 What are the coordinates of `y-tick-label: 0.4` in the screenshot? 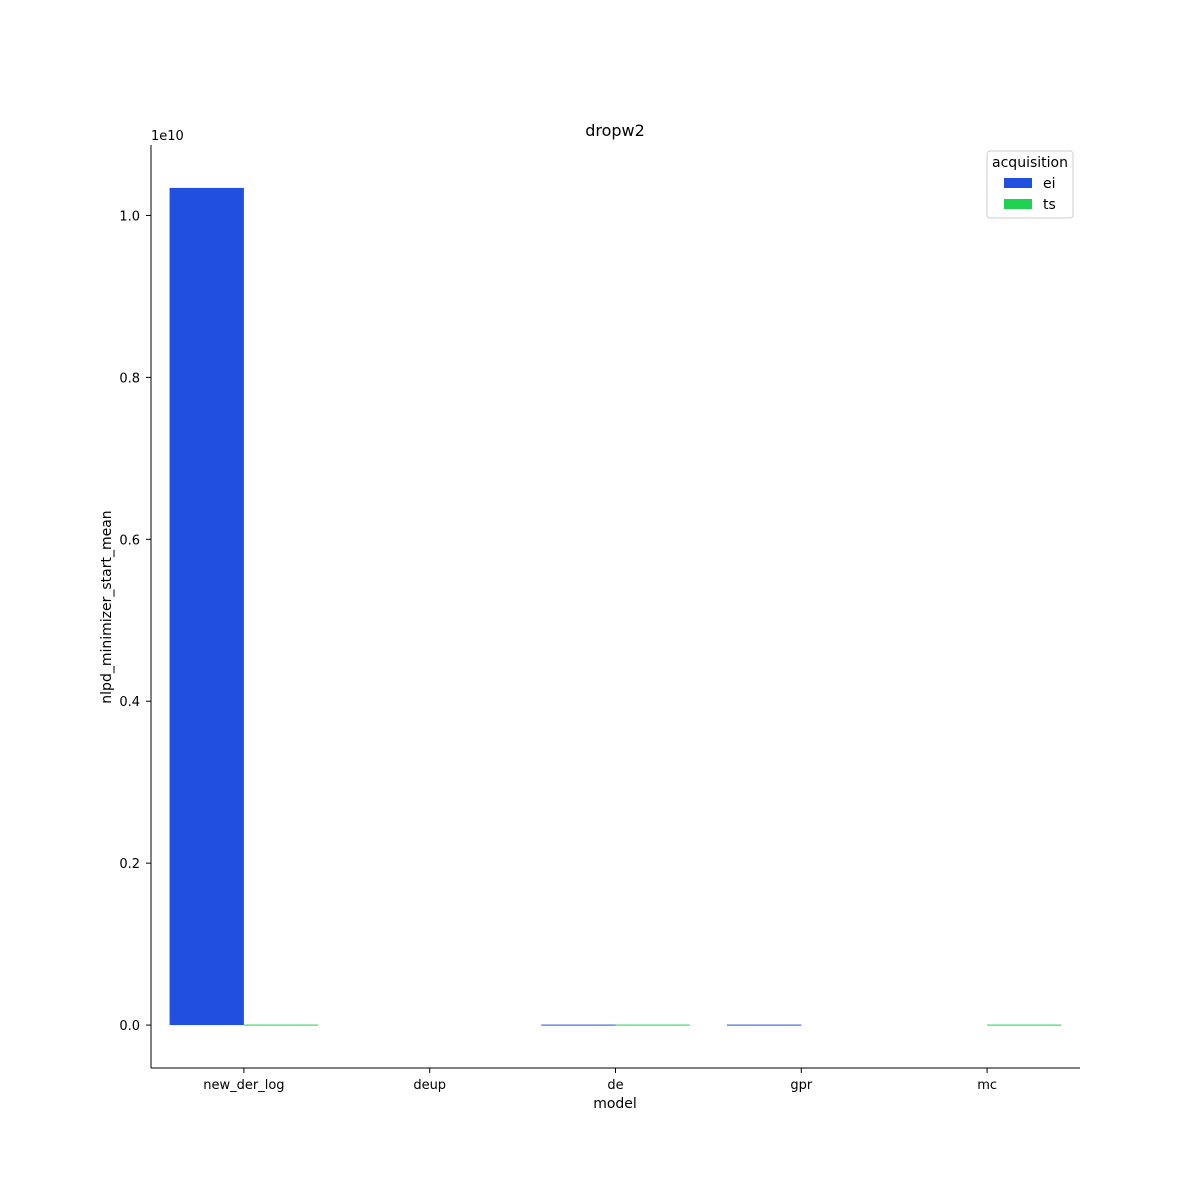 It's located at (129, 702).